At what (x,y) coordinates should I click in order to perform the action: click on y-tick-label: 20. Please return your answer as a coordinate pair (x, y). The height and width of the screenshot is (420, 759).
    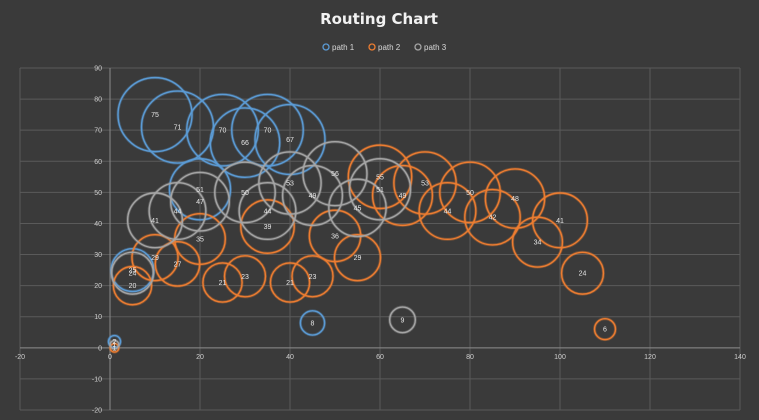
    Looking at the image, I should click on (98, 286).